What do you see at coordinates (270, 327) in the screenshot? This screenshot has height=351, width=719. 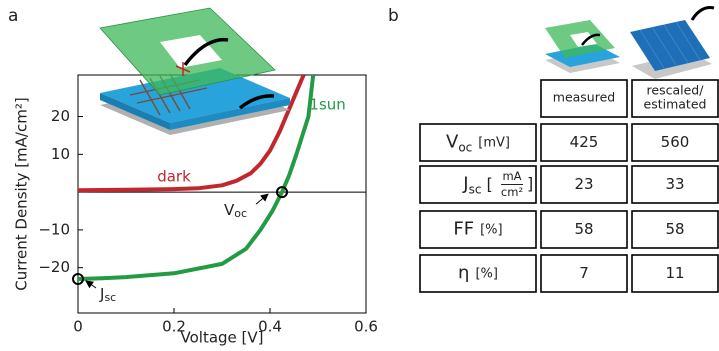 I see `x-tick-label: 0.4` at bounding box center [270, 327].